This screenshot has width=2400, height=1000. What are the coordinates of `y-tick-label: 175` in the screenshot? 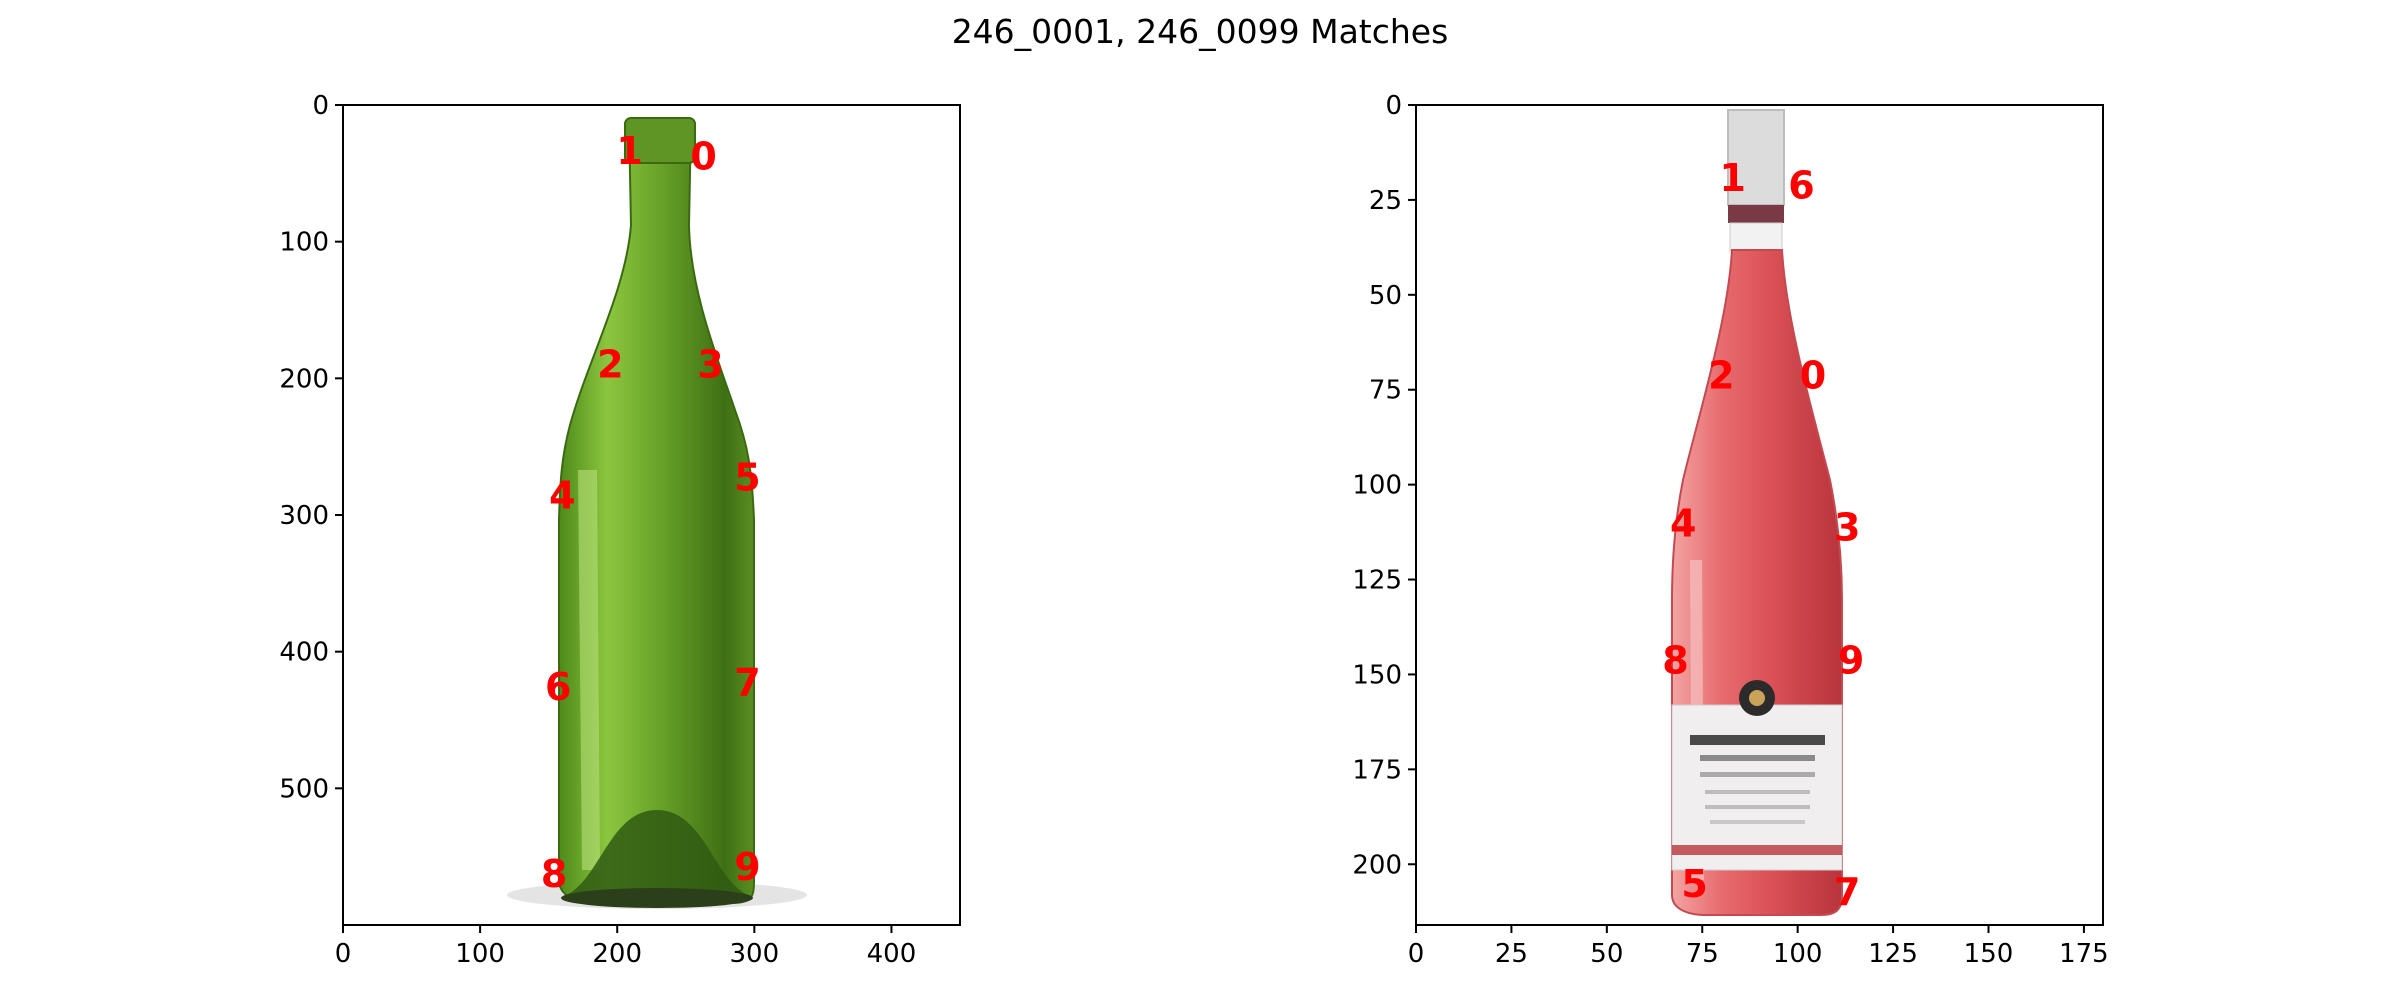 It's located at (1377, 770).